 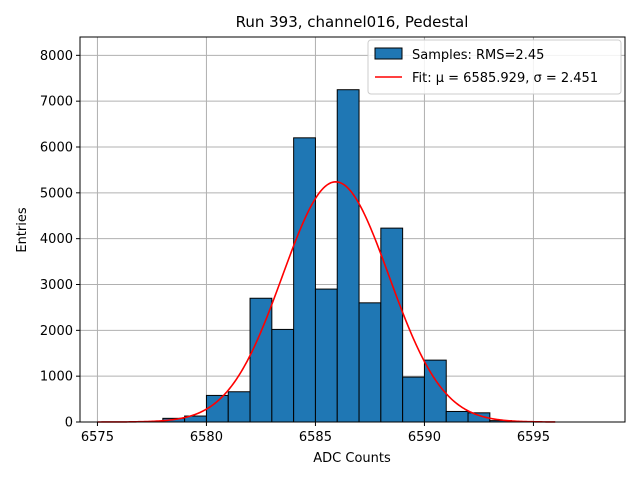 I want to click on y-tick-label: 8000, so click(x=56, y=56).